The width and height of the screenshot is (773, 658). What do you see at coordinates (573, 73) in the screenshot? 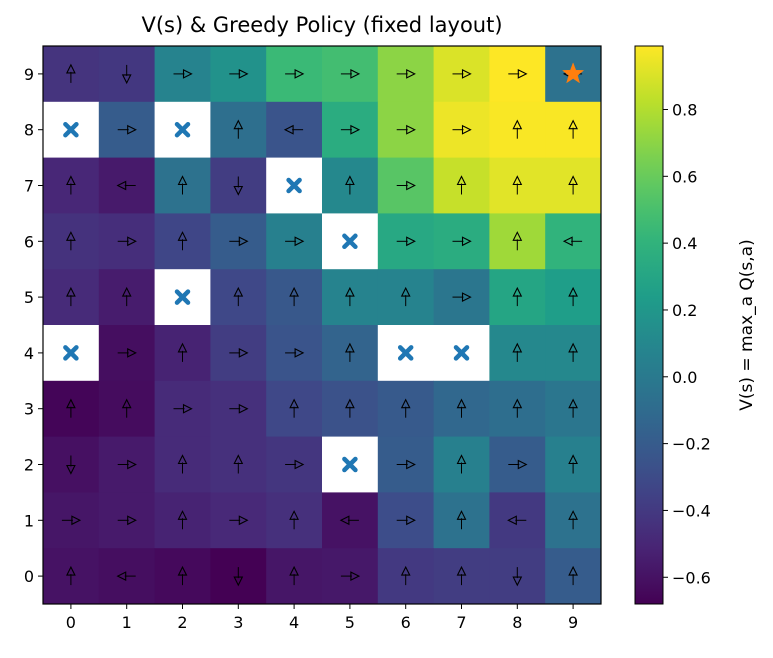
I see `goal-marker` at bounding box center [573, 73].